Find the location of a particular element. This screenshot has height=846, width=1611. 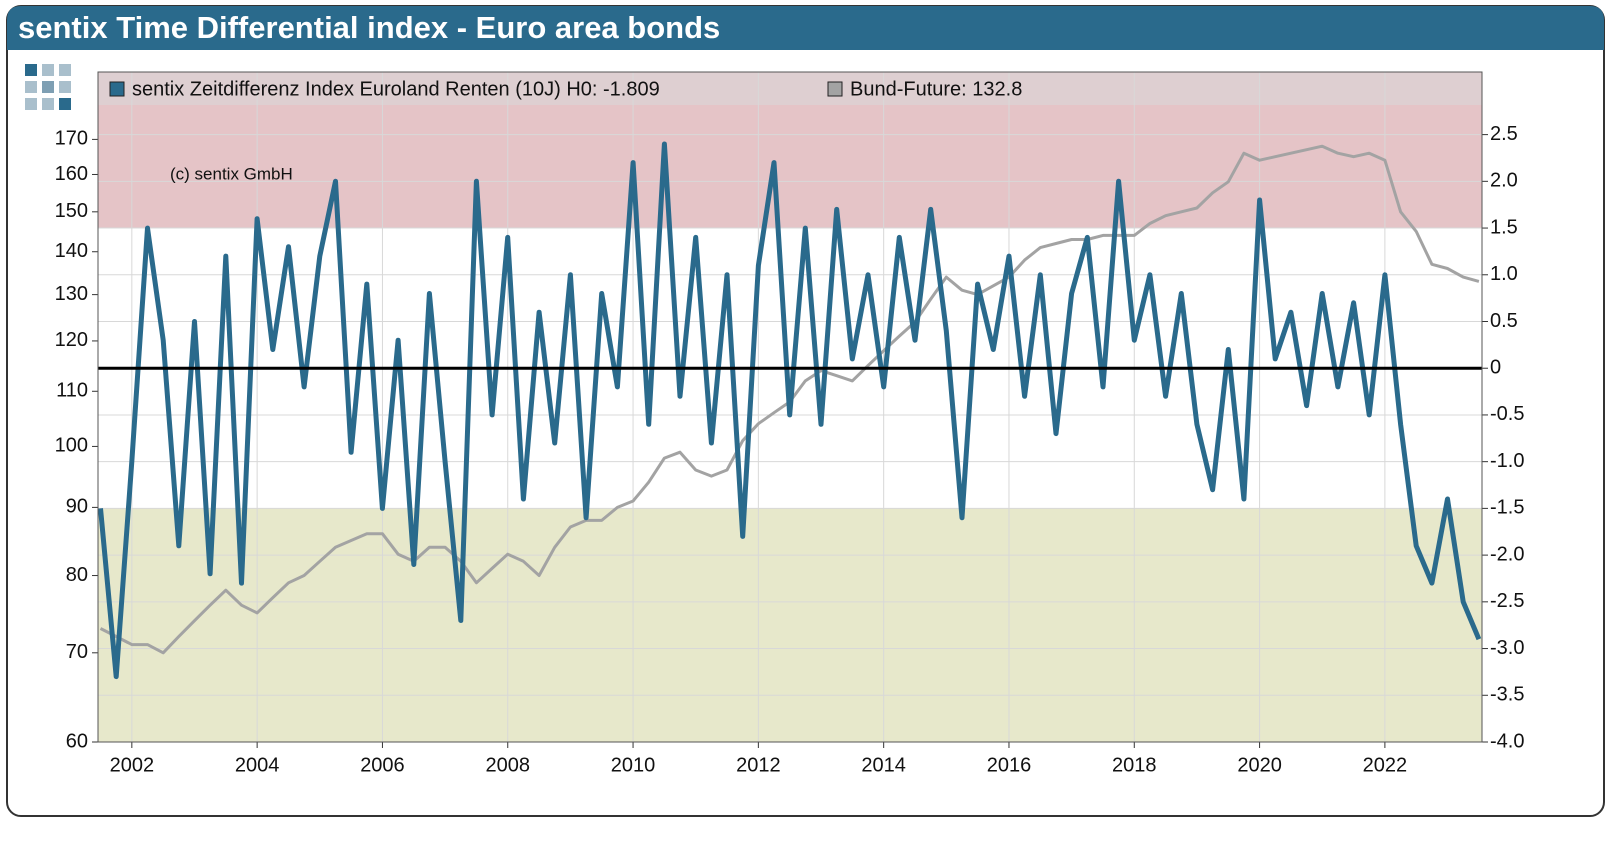

x-tick-label: 2016 is located at coordinates (1009, 765).